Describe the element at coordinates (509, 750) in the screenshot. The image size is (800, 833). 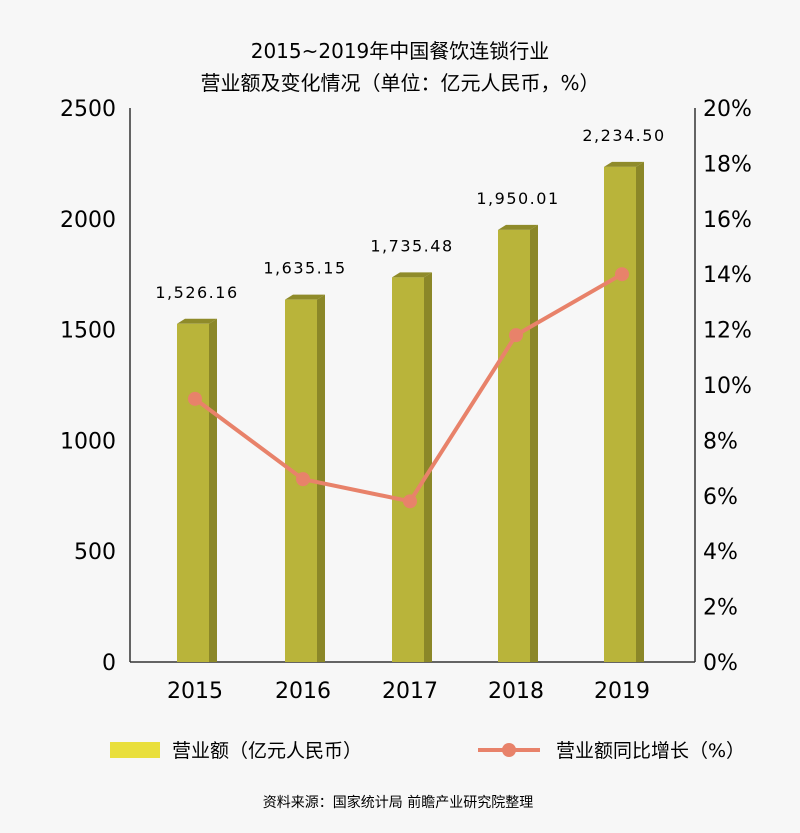
I see `legend-swatch-marker` at that location.